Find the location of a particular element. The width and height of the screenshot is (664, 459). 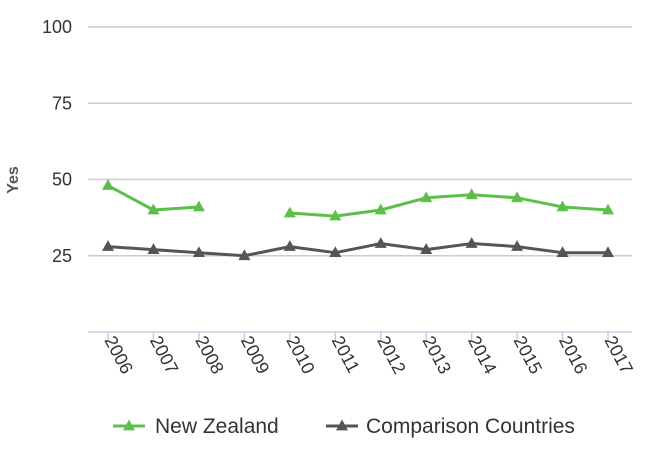

x-tick-label: 2006 is located at coordinates (118, 354).